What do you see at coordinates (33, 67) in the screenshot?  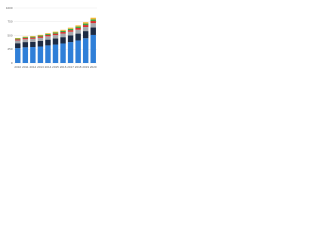 I see `x-tick-label: 2012` at bounding box center [33, 67].